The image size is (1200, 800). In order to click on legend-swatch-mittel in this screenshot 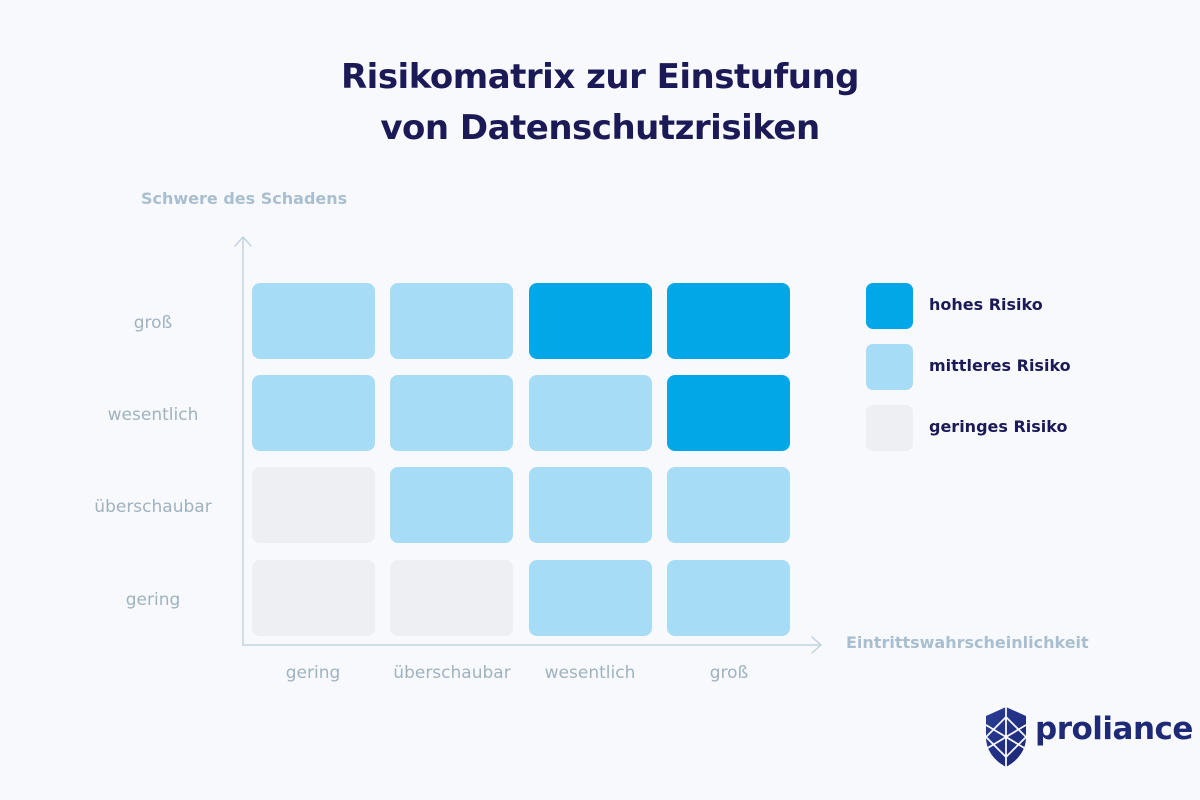, I will do `click(889, 367)`.